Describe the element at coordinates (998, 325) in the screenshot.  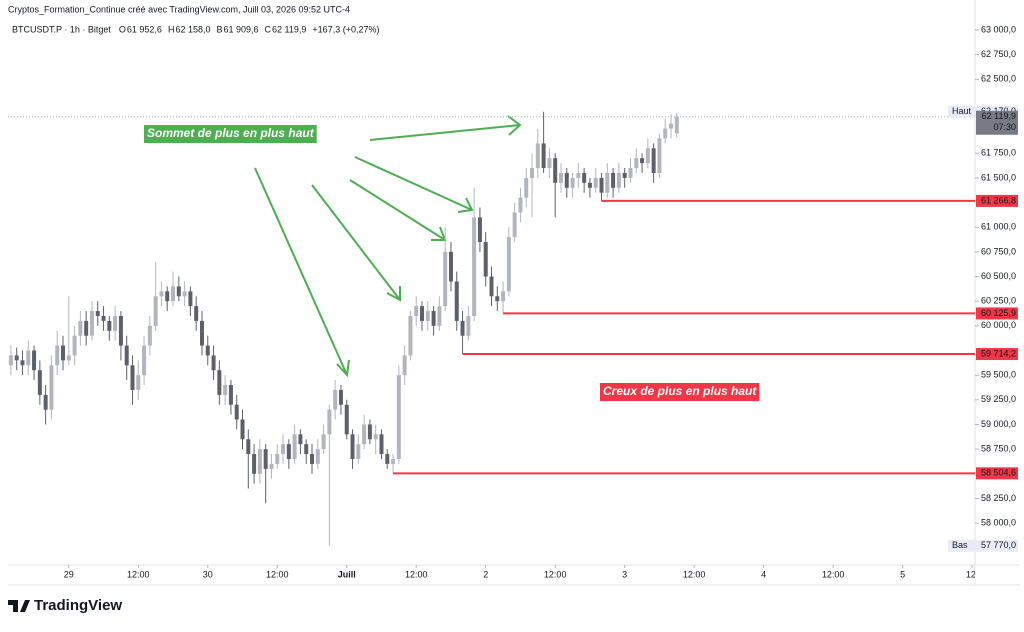
I see `y-tick-label: 60 000,0` at that location.